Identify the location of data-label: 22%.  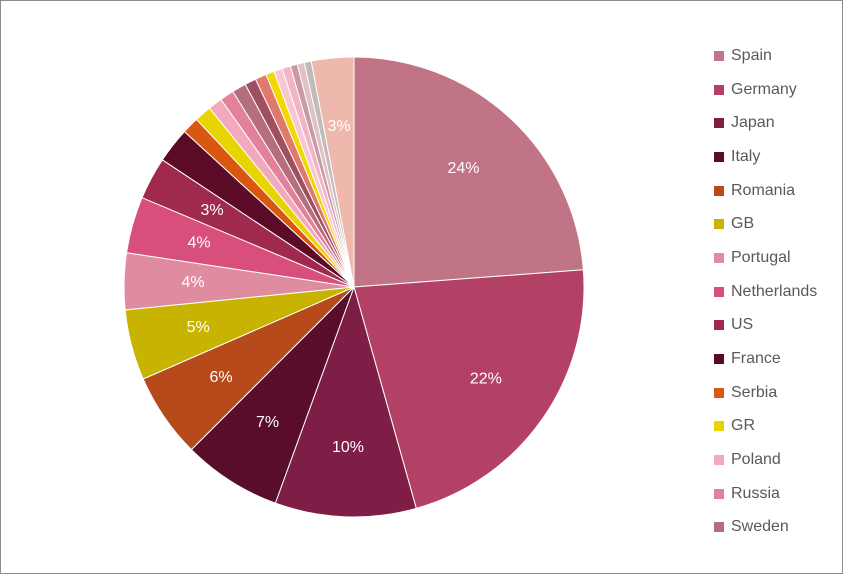
(486, 379).